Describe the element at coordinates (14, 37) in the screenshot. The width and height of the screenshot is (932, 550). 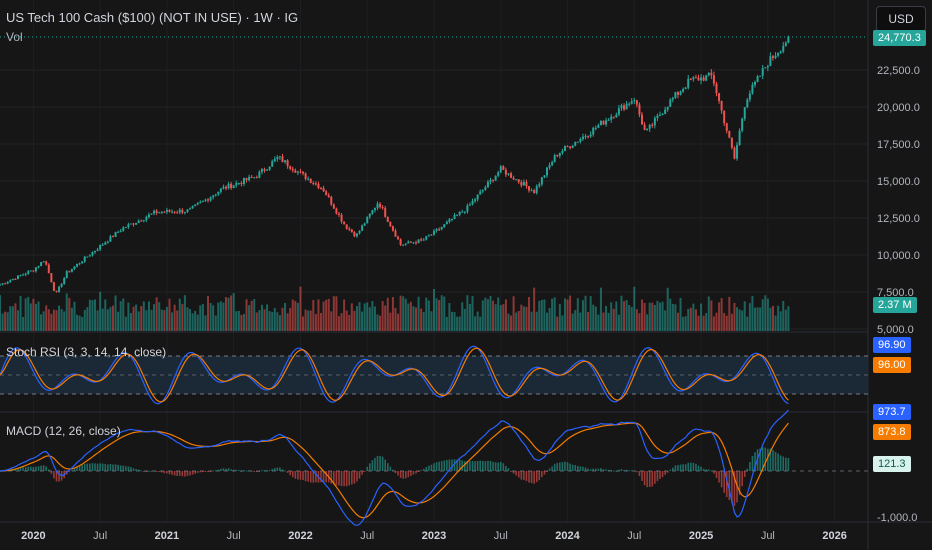
I see `volume-label: Vol` at that location.